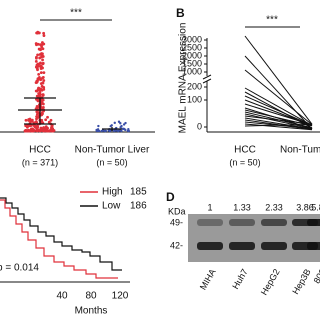 The image size is (320, 320). What do you see at coordinates (113, 199) in the screenshot?
I see `legend: High 185 Low 186` at bounding box center [113, 199].